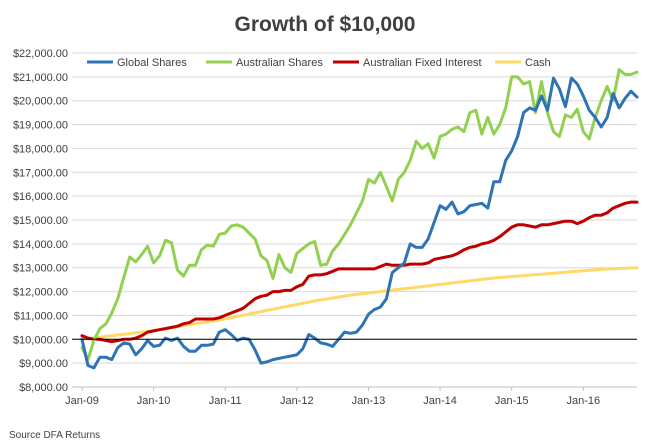  Describe the element at coordinates (41, 316) in the screenshot. I see `y-tick-label: $11,000.00` at that location.